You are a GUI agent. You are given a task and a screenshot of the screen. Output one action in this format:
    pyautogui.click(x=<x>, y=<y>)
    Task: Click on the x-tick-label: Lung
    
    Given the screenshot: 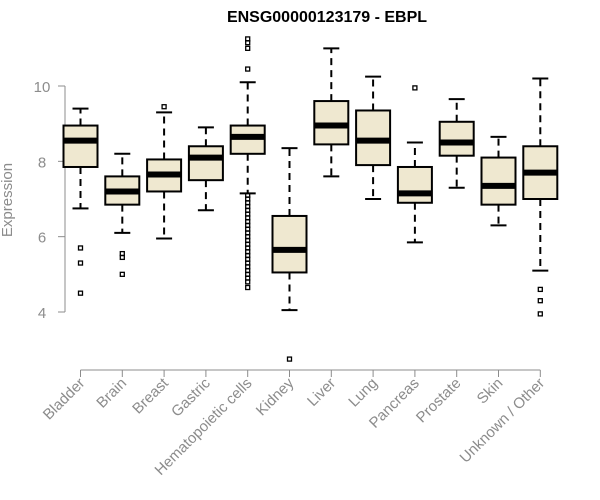 What is the action you would take?
    pyautogui.click(x=363, y=393)
    